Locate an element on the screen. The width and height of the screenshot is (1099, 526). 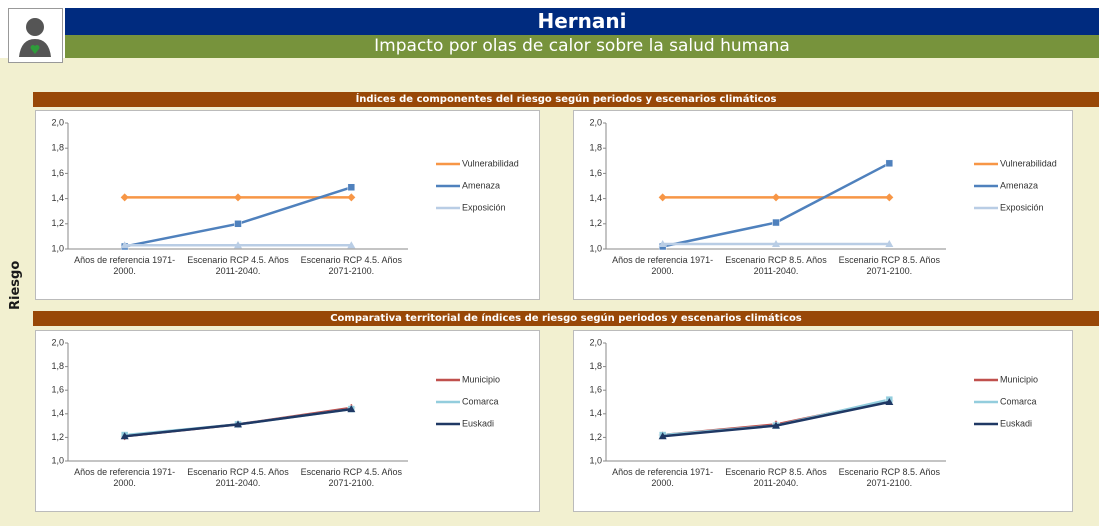
icon-graphic is located at coordinates (35, 37).